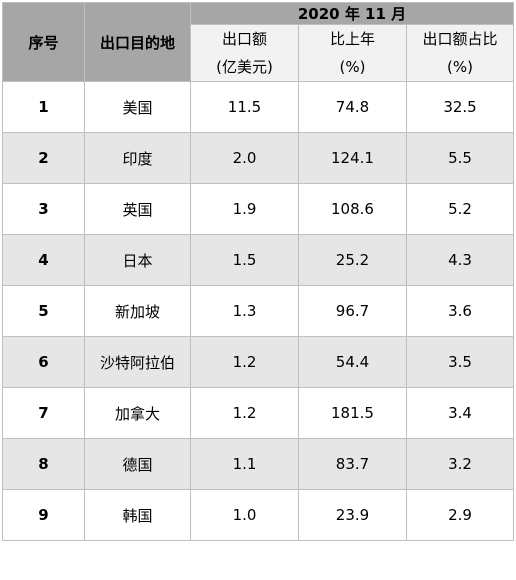  I want to click on cell-yoy: 108.6, so click(352, 209).